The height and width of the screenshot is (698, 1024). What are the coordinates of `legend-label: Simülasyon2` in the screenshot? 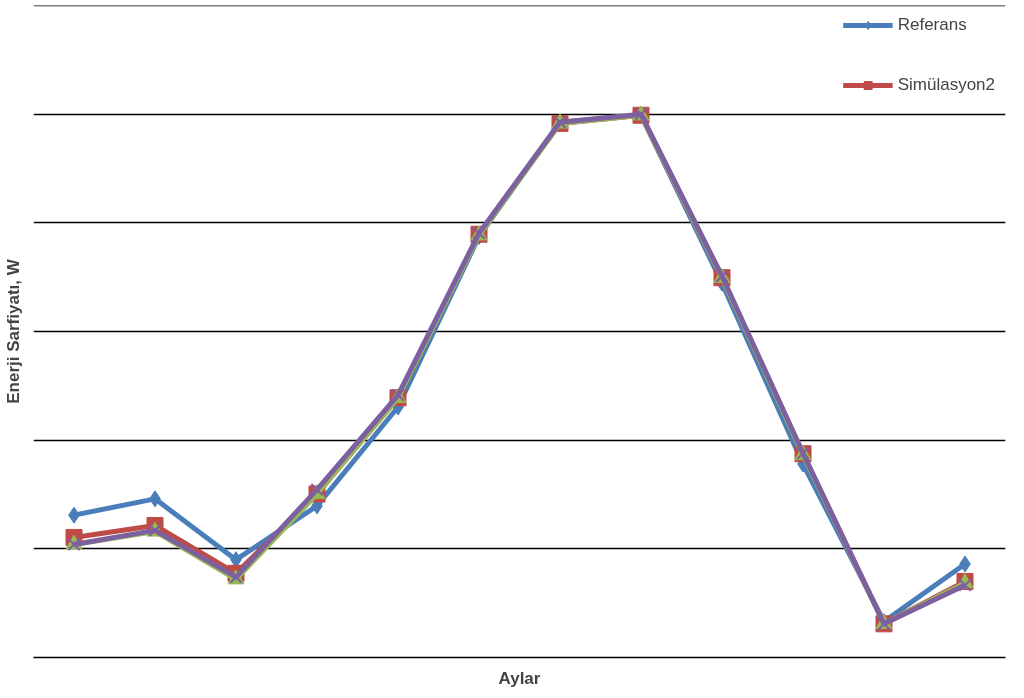 It's located at (946, 85).